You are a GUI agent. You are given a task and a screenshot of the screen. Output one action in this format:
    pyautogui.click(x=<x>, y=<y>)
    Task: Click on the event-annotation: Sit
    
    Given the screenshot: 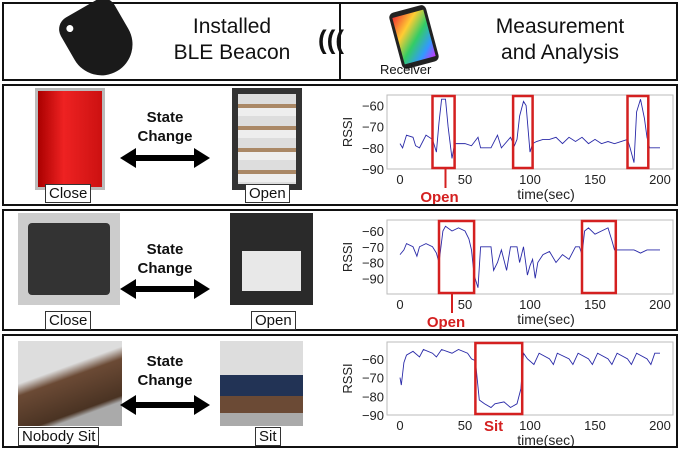 What is the action you would take?
    pyautogui.click(x=493, y=426)
    